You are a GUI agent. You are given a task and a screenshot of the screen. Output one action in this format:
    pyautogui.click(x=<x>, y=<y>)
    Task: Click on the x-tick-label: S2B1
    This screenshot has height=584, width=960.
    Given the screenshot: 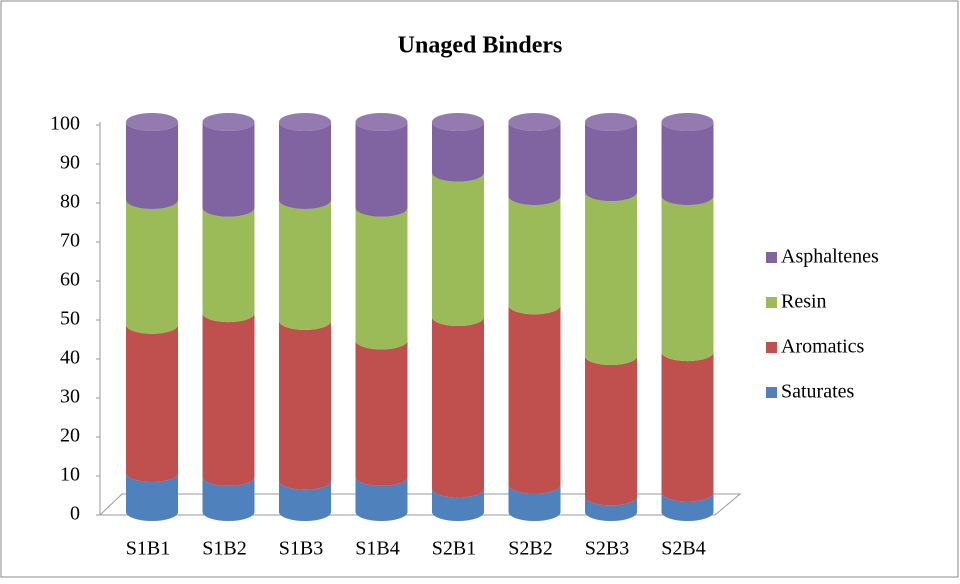 What is the action you would take?
    pyautogui.click(x=454, y=549)
    